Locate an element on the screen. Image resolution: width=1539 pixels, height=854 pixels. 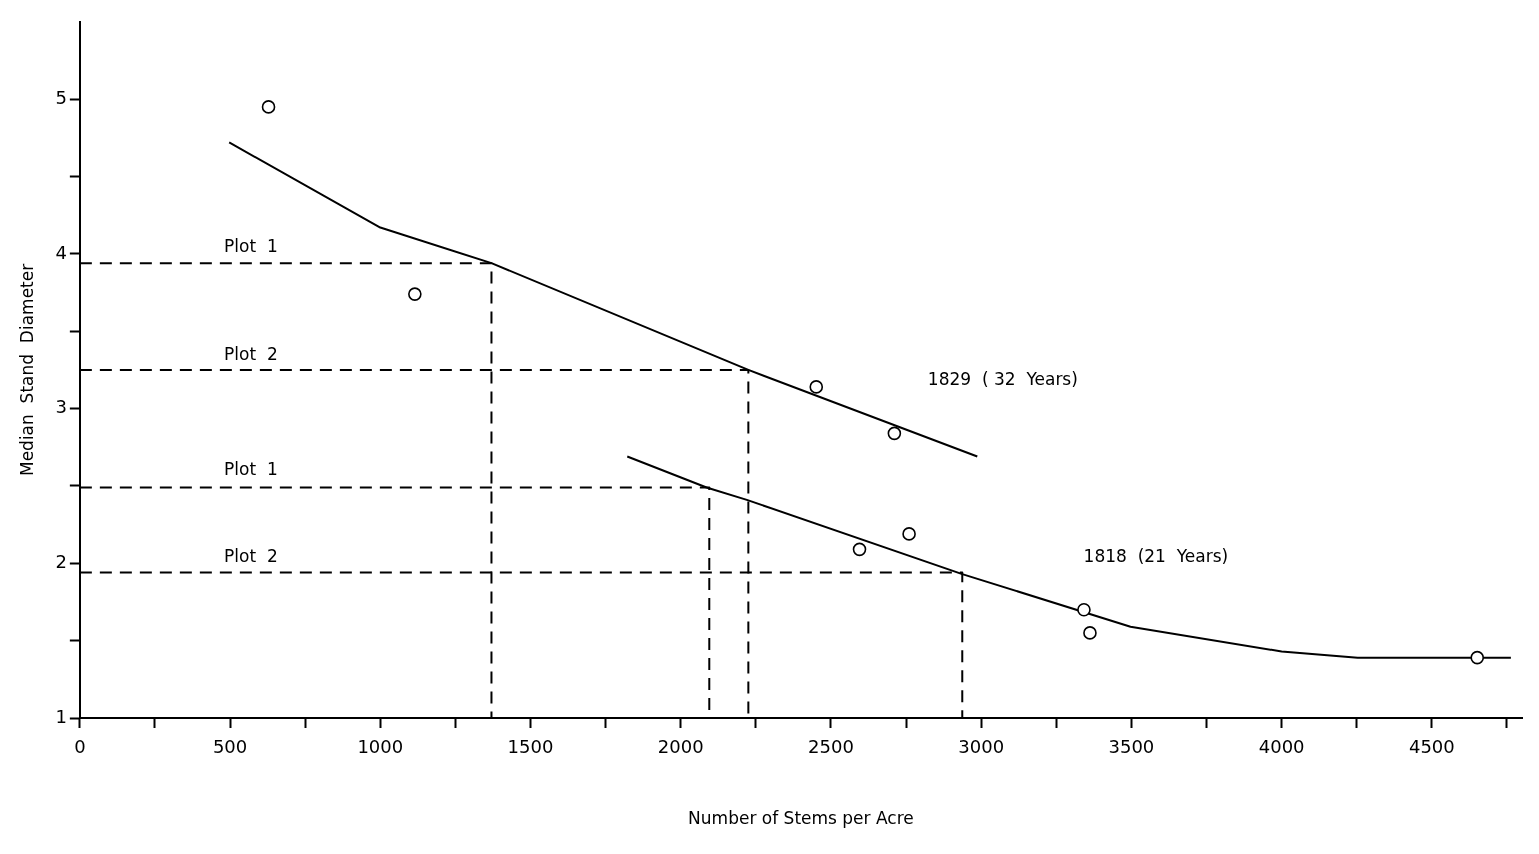
y-axis-title: Median Stand Diameter is located at coordinates (26, 370).